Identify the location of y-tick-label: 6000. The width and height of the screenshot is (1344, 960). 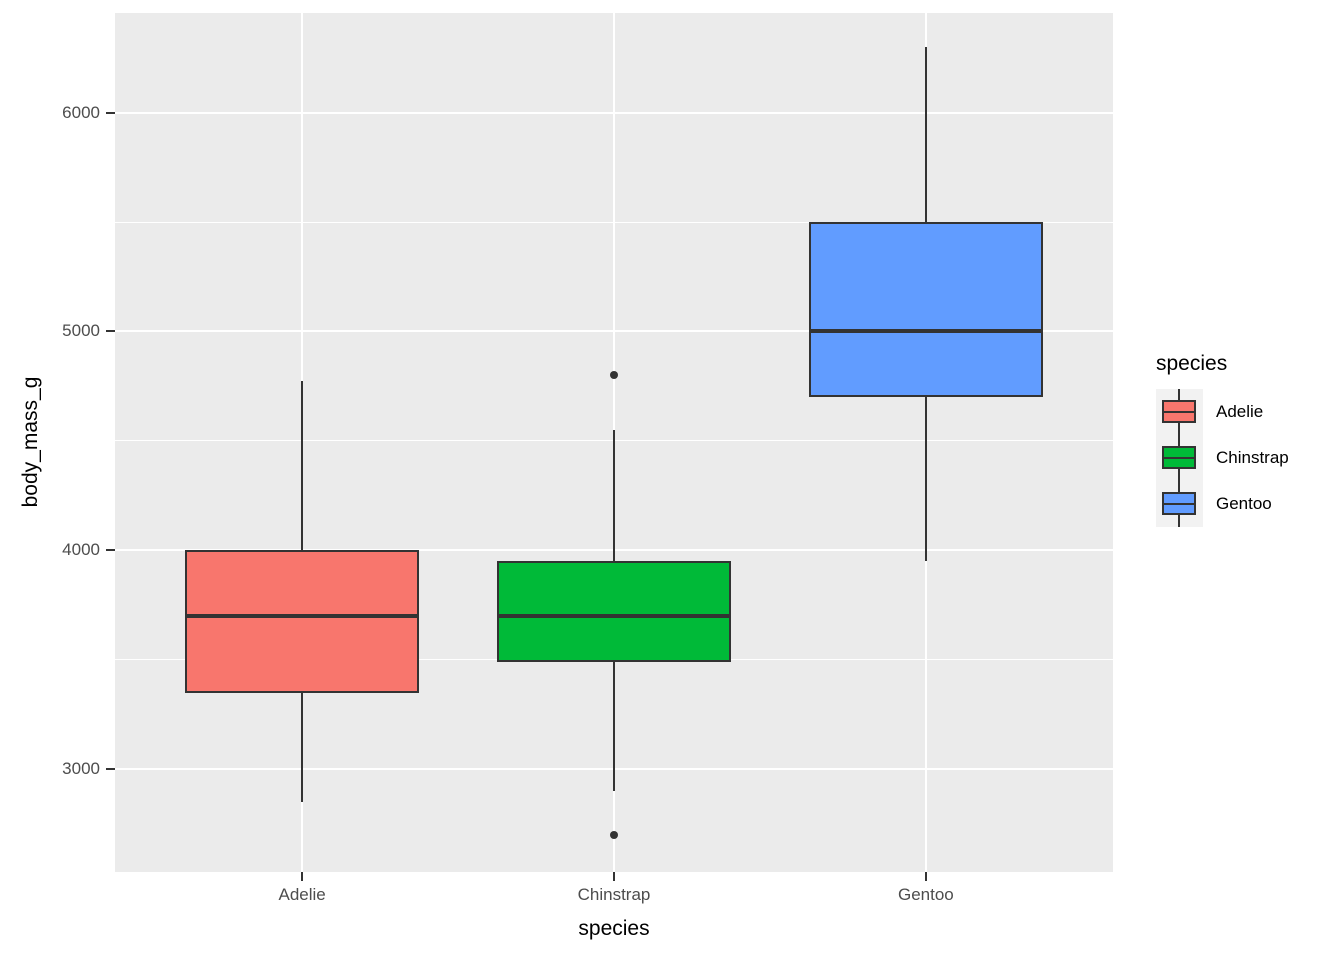
(81, 112).